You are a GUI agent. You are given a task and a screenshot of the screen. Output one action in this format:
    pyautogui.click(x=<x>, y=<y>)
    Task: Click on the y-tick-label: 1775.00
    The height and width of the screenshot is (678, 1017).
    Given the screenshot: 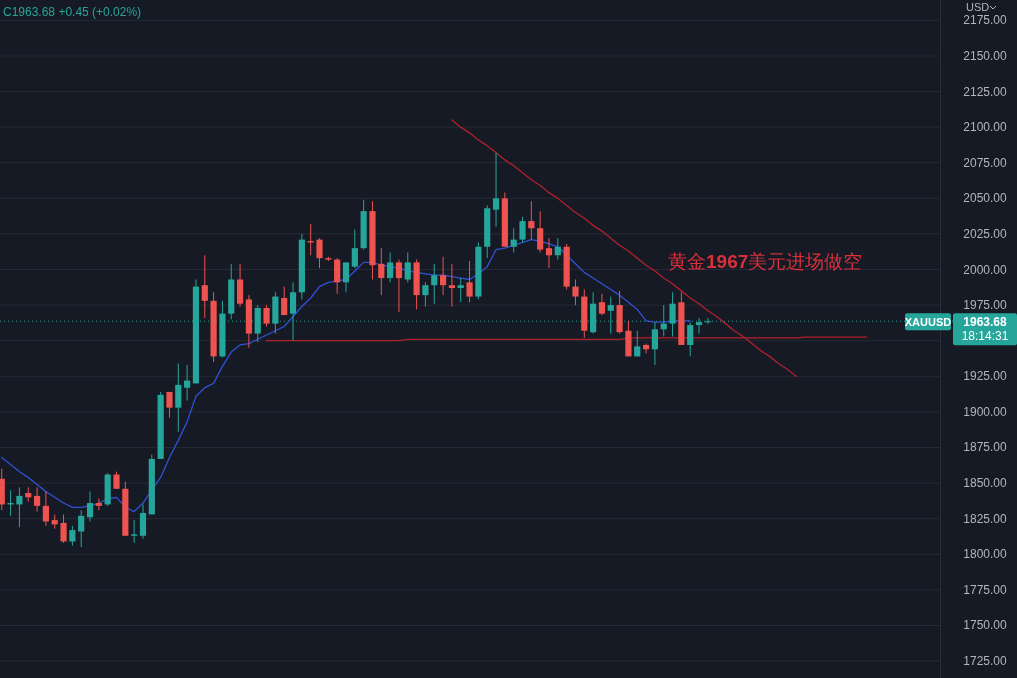 What is the action you would take?
    pyautogui.click(x=985, y=589)
    